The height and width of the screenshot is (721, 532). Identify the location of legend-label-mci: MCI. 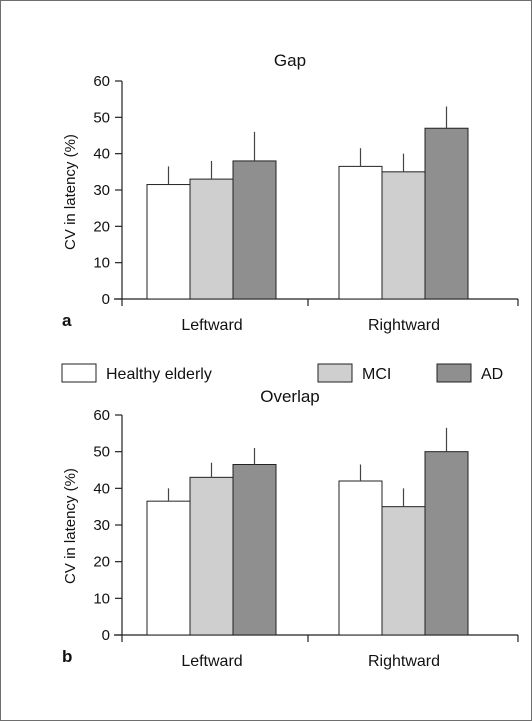
(376, 374).